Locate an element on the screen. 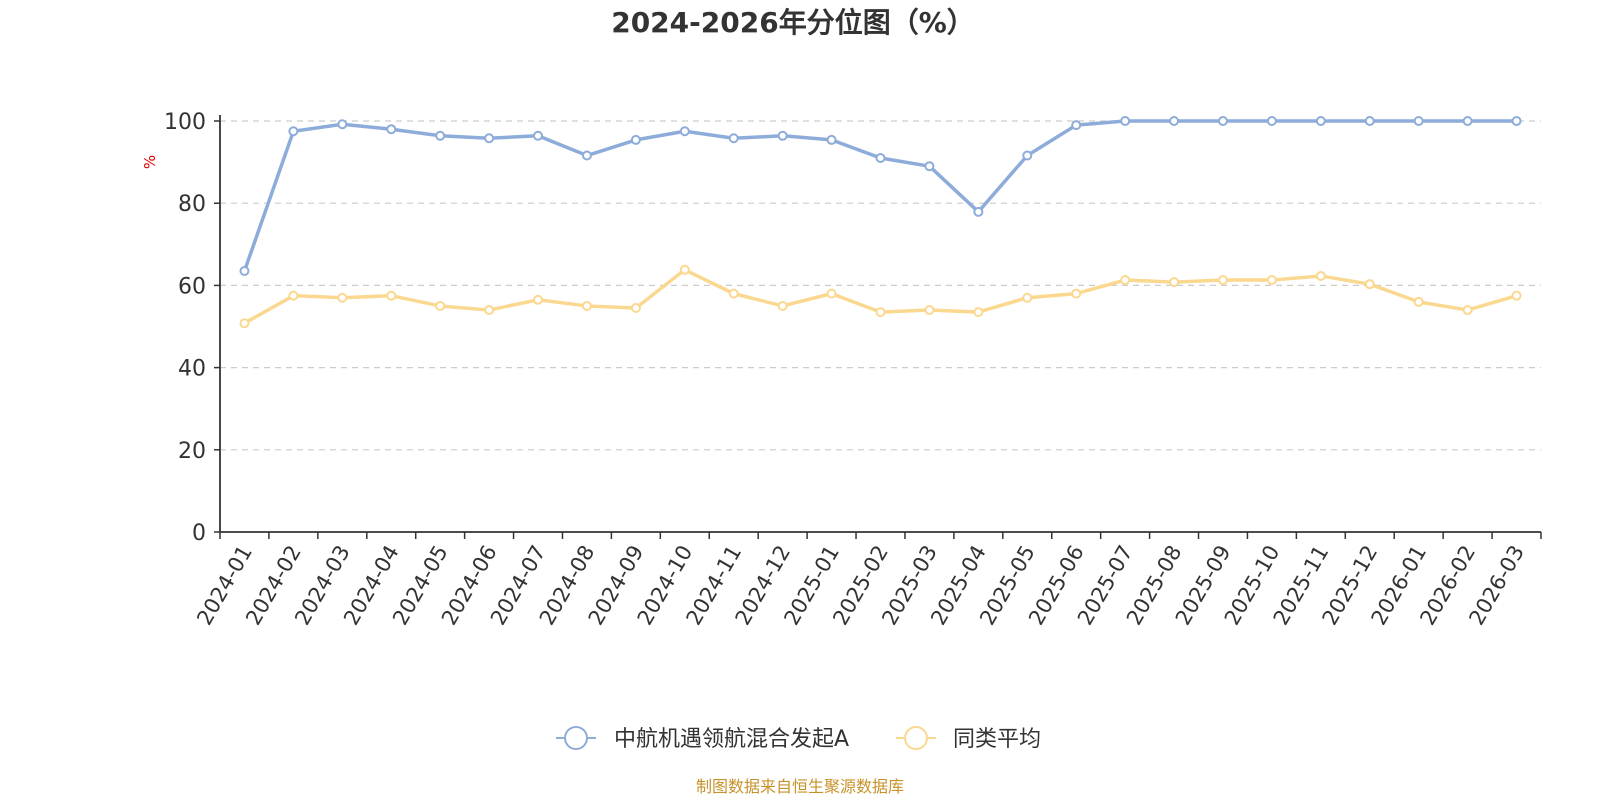 The image size is (1600, 800). chart-title: 2024-2026年分位图（%） is located at coordinates (793, 22).